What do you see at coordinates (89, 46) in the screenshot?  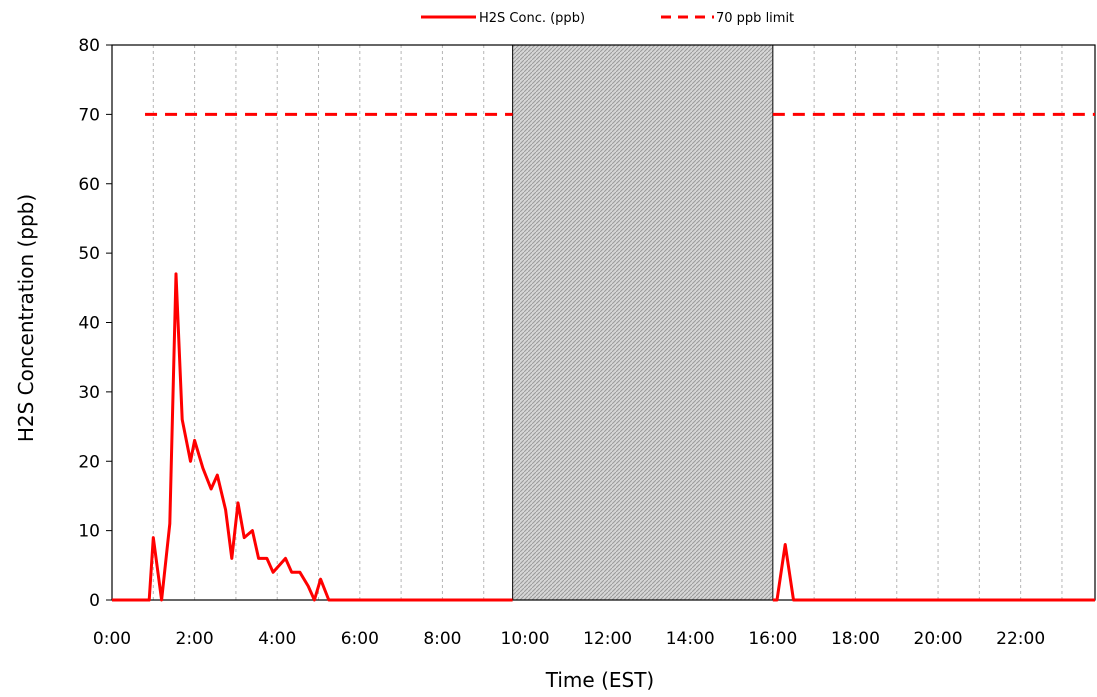 I see `y-tick-label-80: 80` at bounding box center [89, 46].